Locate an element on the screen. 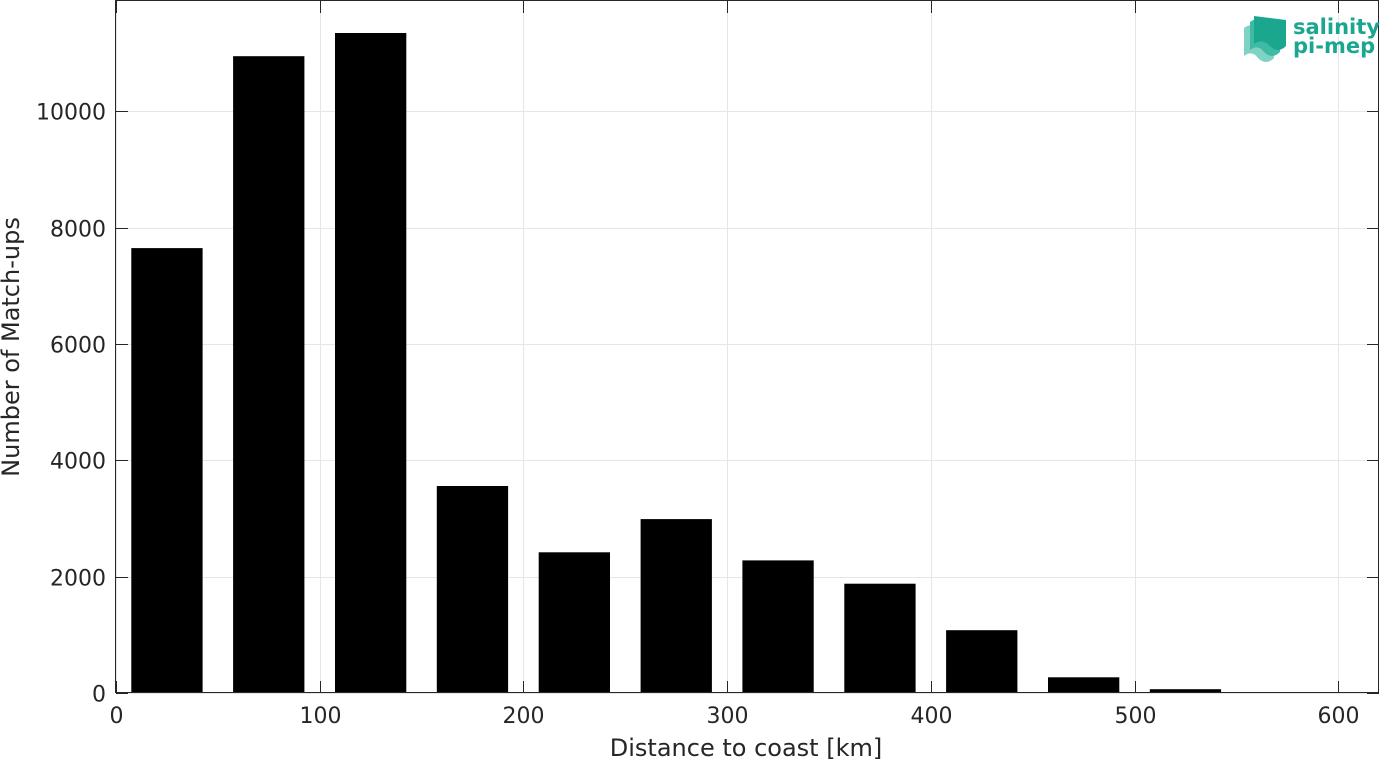  waves-icon is located at coordinates (1265, 39).